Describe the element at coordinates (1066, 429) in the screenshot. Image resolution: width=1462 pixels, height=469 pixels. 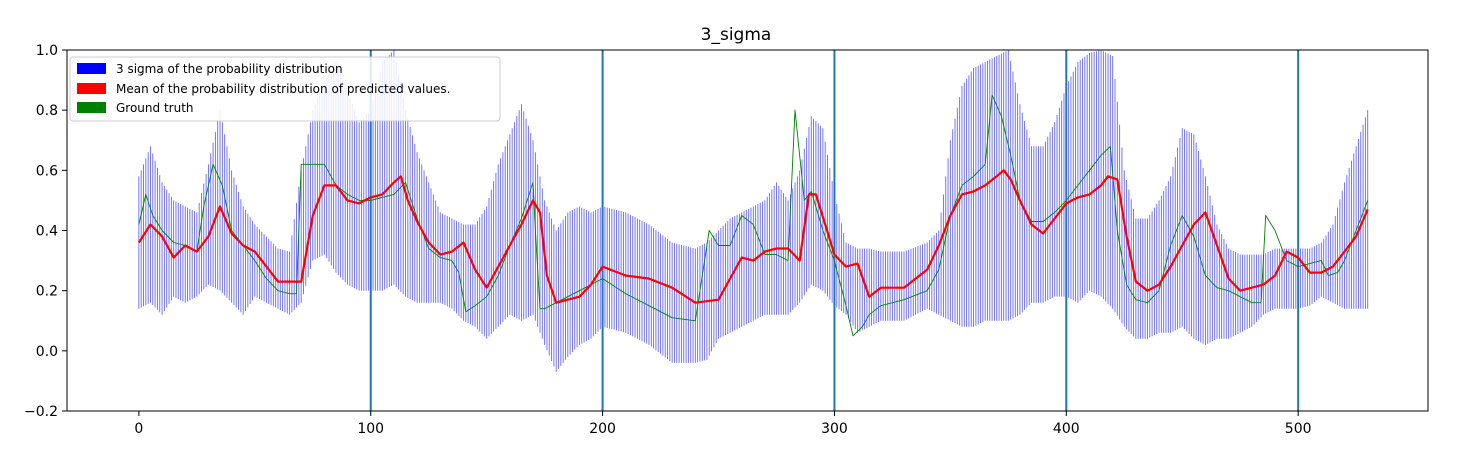
I see `x-tick-label: 400` at that location.